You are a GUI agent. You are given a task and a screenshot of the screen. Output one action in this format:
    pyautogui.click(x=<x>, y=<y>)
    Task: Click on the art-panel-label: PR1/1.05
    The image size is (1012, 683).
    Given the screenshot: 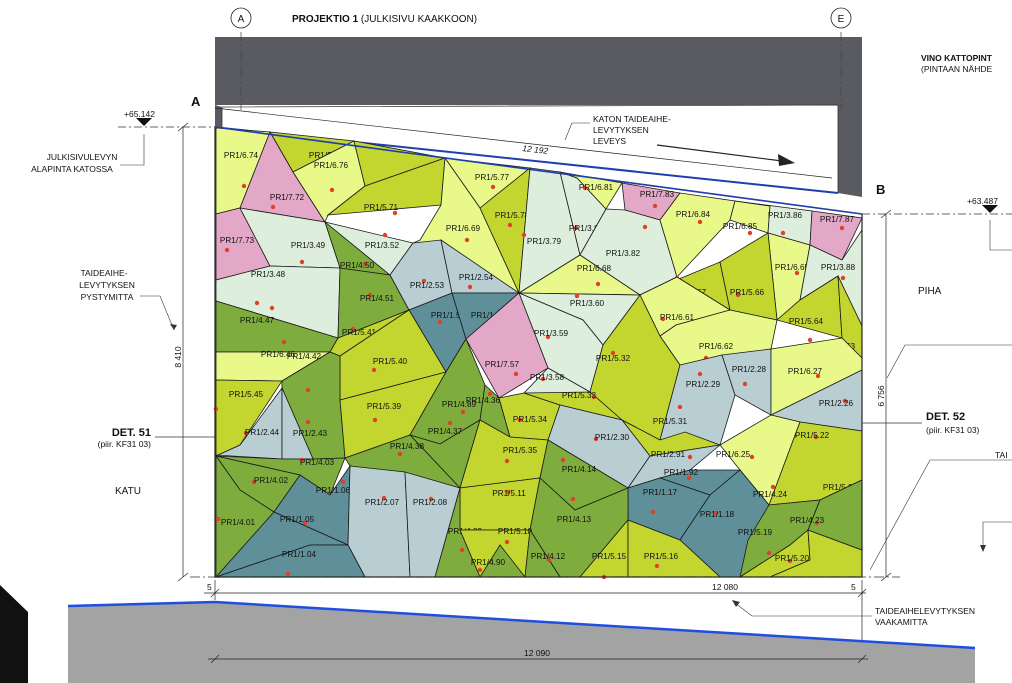 What is the action you would take?
    pyautogui.click(x=297, y=519)
    